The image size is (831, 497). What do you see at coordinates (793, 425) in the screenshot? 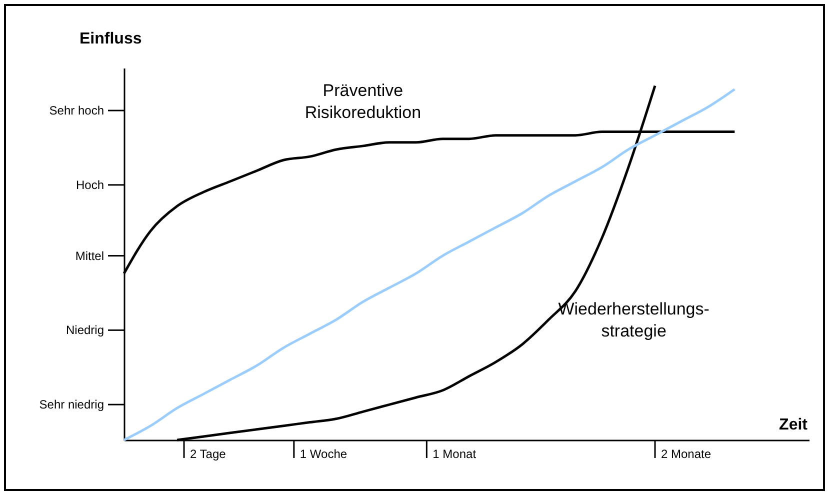
I see `x-axis-title: Zeit` at bounding box center [793, 425].